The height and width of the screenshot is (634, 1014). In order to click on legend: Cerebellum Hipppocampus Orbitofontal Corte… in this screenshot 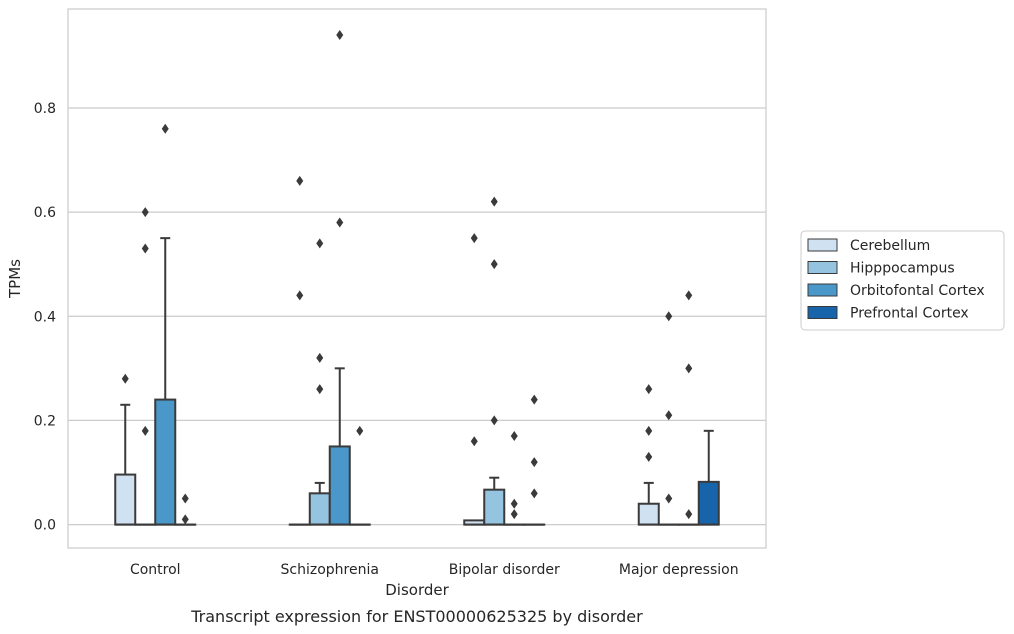, I will do `click(902, 280)`.